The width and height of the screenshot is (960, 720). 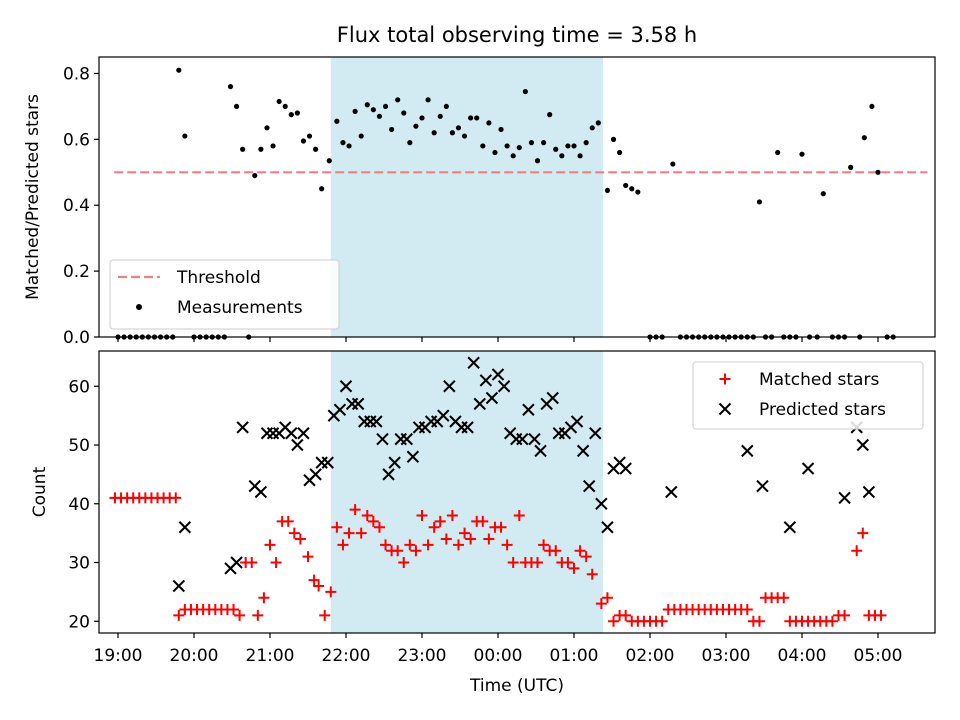 I want to click on legend-matched-label: Matched stars, so click(x=819, y=380).